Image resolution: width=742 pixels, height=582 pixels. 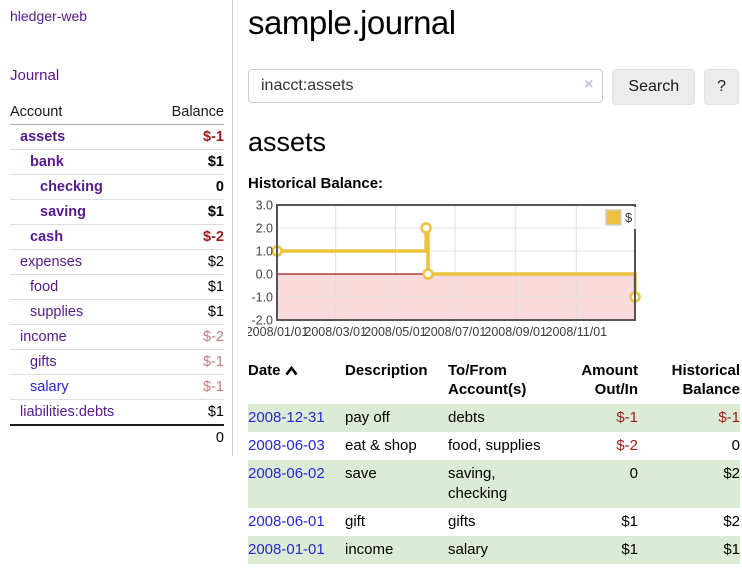 I want to click on y-axis-tick-label: 1.0, so click(x=264, y=252).